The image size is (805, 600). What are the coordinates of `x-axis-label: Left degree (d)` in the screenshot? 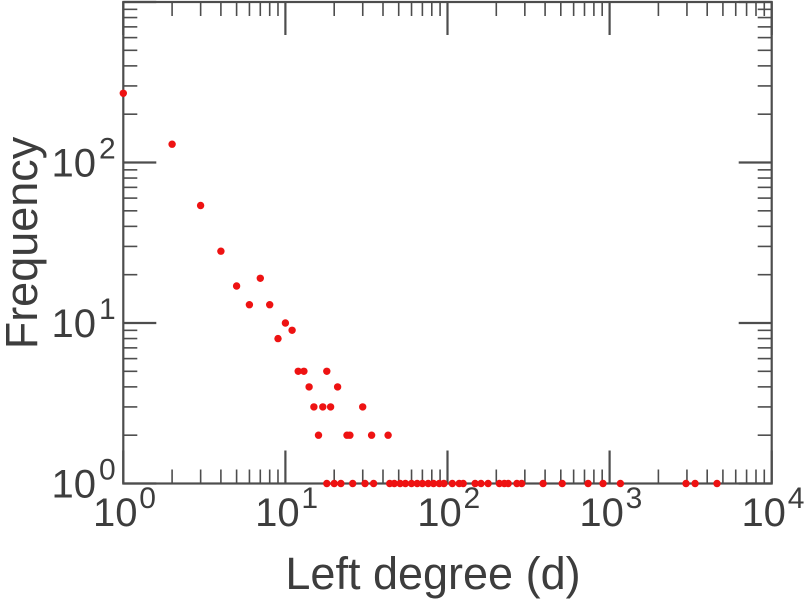 It's located at (432, 573).